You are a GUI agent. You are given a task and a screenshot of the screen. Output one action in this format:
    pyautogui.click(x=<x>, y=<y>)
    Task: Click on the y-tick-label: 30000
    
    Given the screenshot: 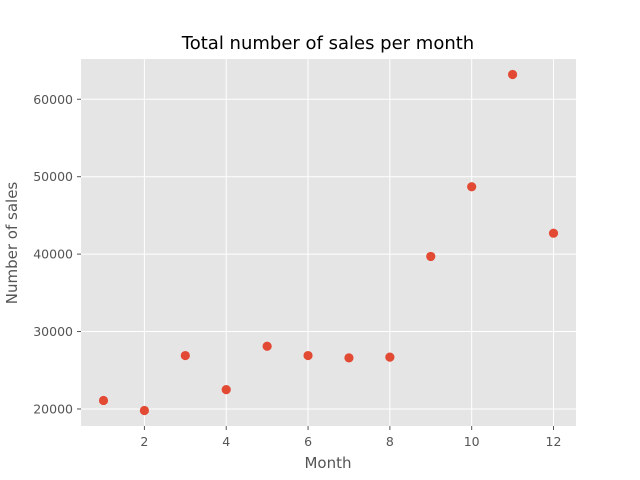 What is the action you would take?
    pyautogui.click(x=53, y=331)
    